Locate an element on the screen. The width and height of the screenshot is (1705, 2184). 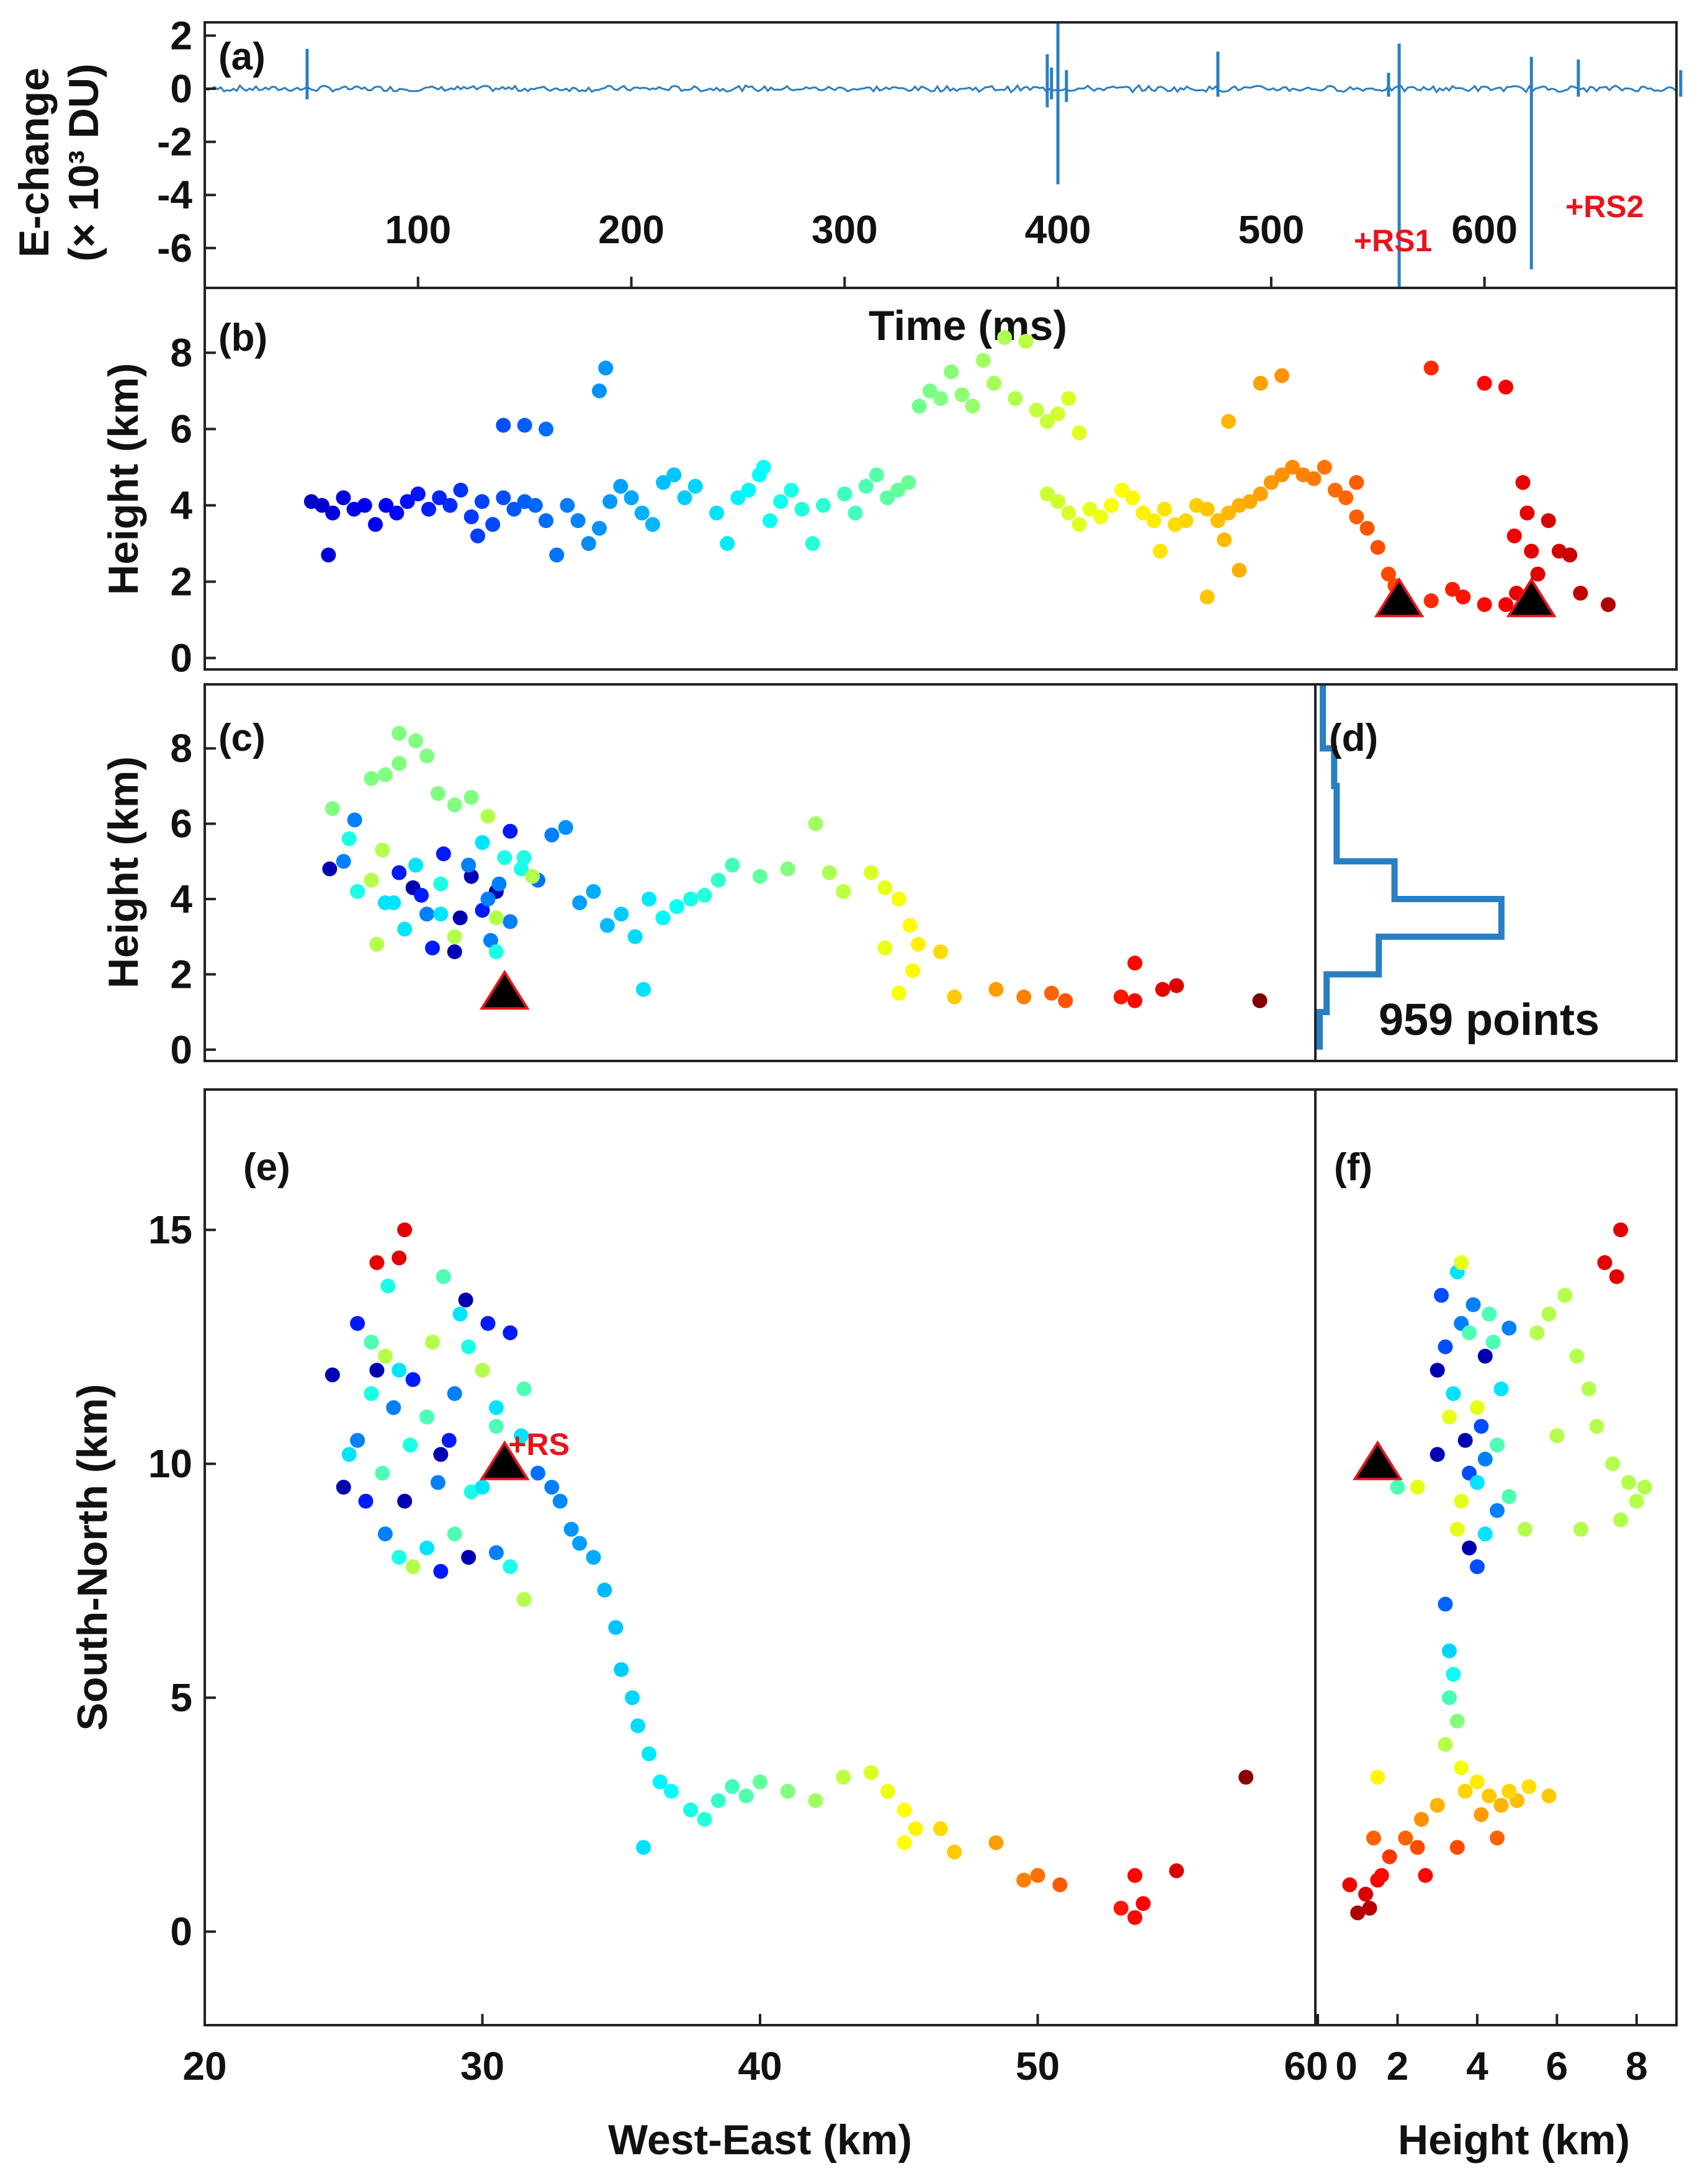
panel-a-xticks: 100 200 300 400 500 600 is located at coordinates (951, 248).